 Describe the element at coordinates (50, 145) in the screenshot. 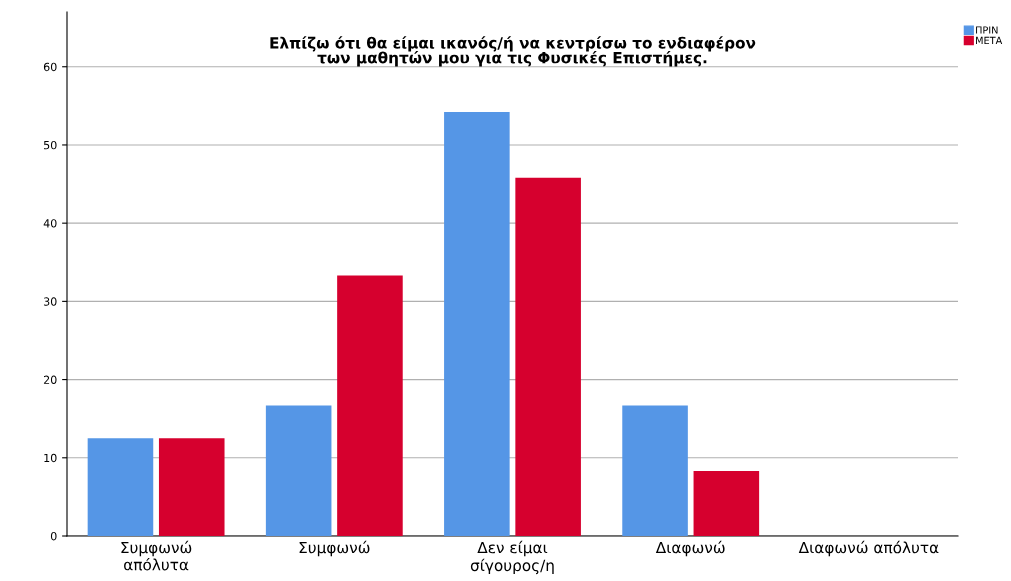

I see `y-tick-label: 50` at that location.